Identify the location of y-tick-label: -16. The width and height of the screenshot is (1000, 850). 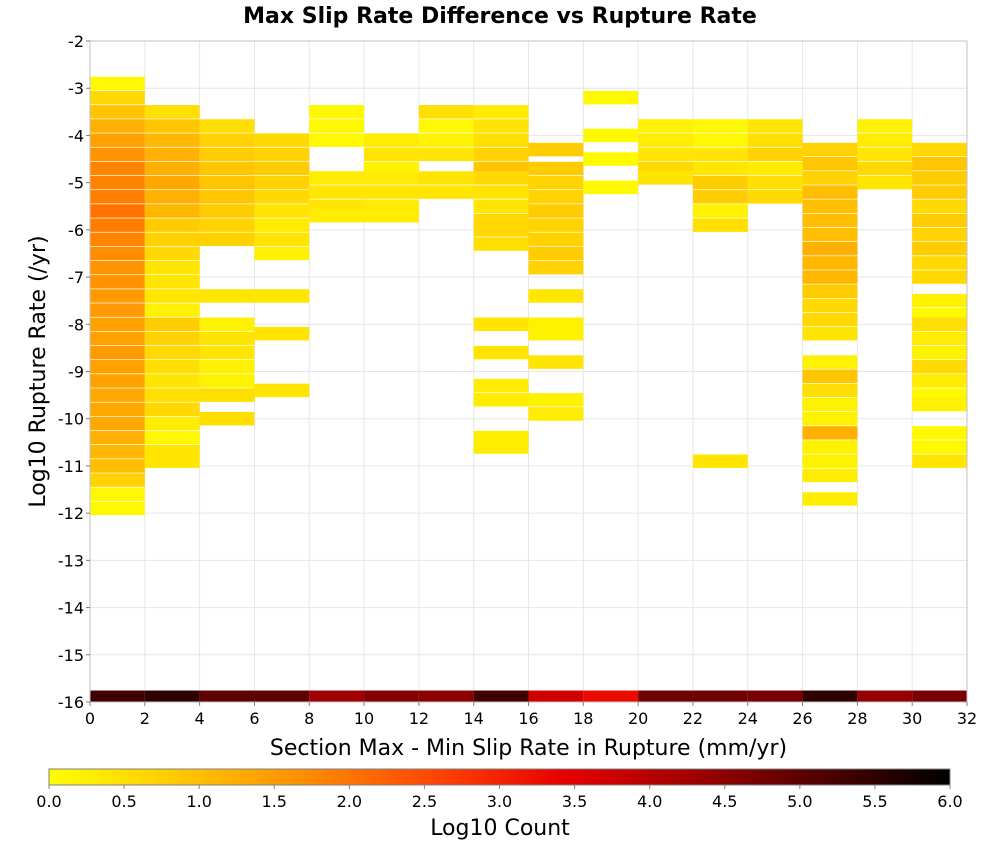
(71, 702).